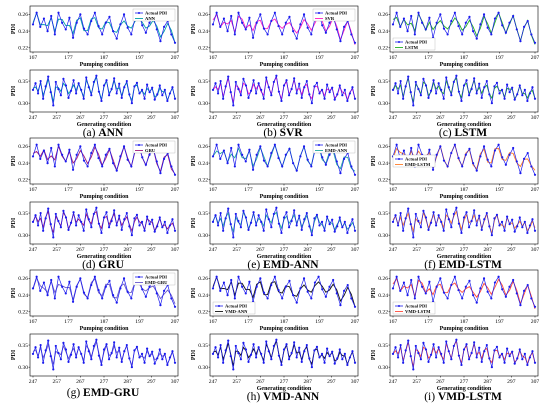  What do you see at coordinates (283, 133) in the screenshot?
I see `caption-b: (b) SVR` at bounding box center [283, 133].